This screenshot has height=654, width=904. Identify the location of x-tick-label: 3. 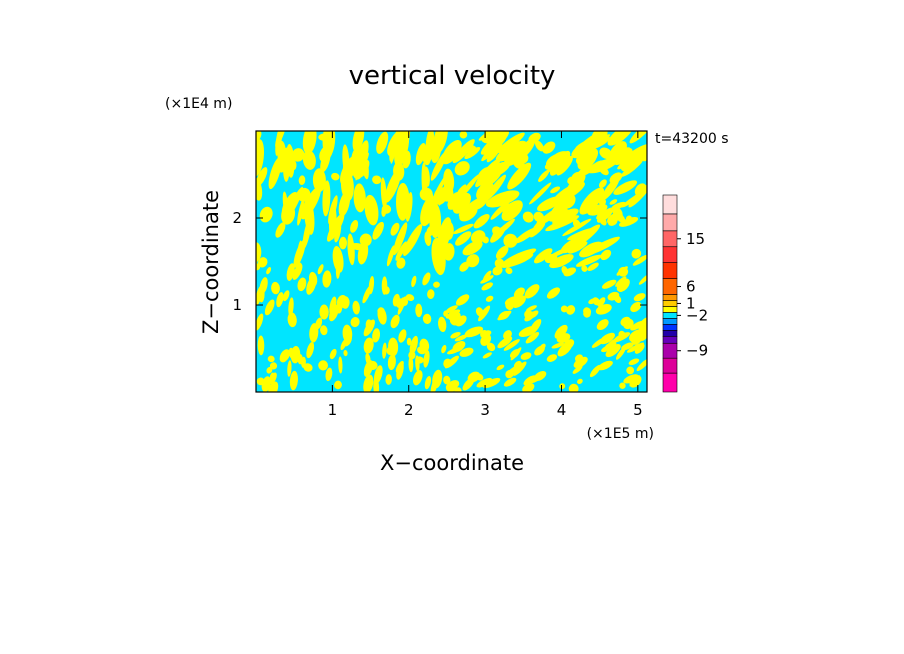
(485, 410).